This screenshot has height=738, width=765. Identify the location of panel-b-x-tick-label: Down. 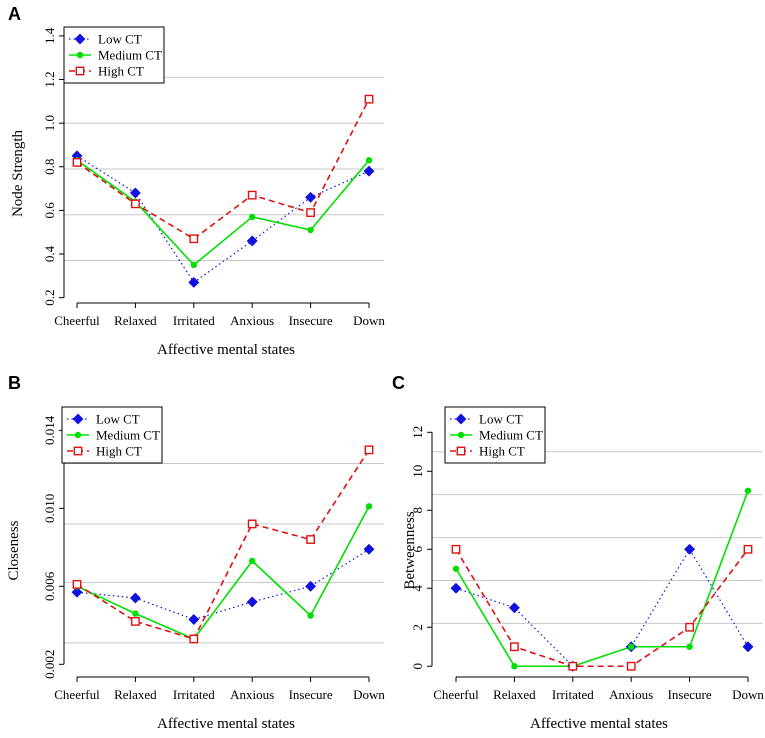
(369, 694).